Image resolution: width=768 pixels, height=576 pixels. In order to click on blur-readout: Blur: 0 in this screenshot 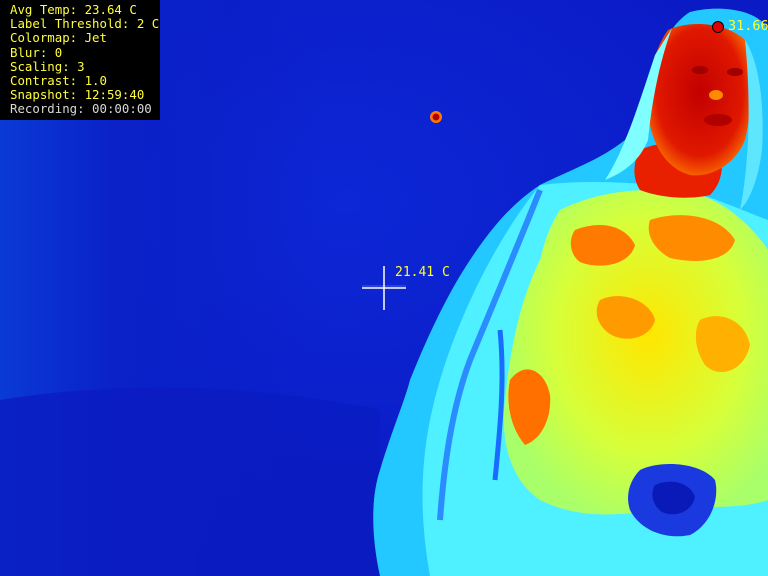, I will do `click(36, 52)`.